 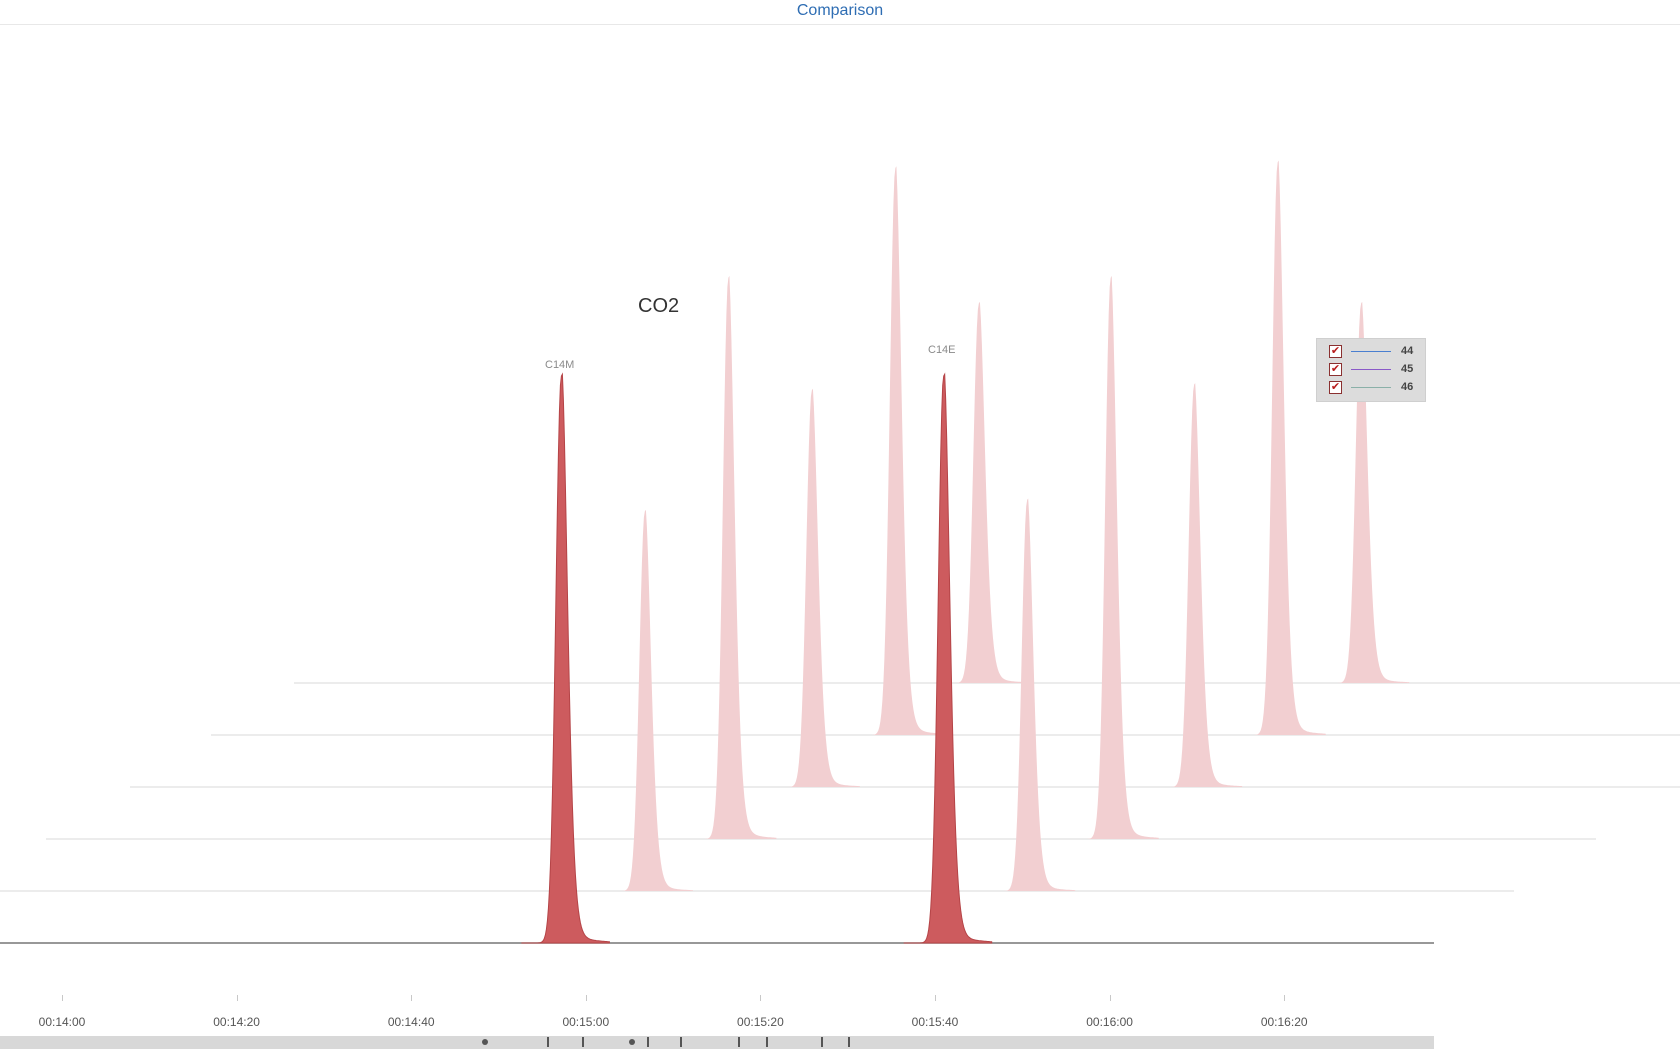 I want to click on peak-label-c14e: C14E, so click(x=942, y=350).